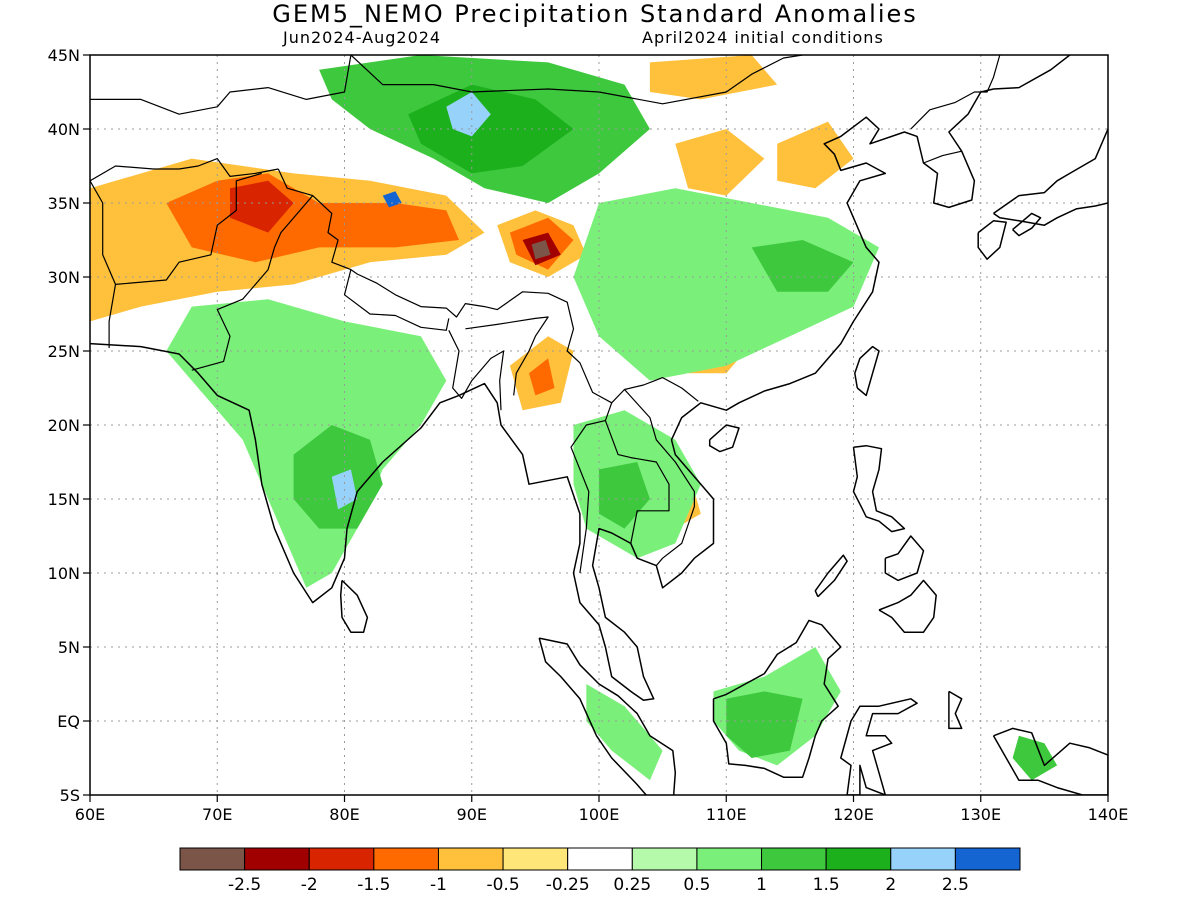 This screenshot has height=900, width=1200. What do you see at coordinates (890, 885) in the screenshot?
I see `colorbar-label: 2` at bounding box center [890, 885].